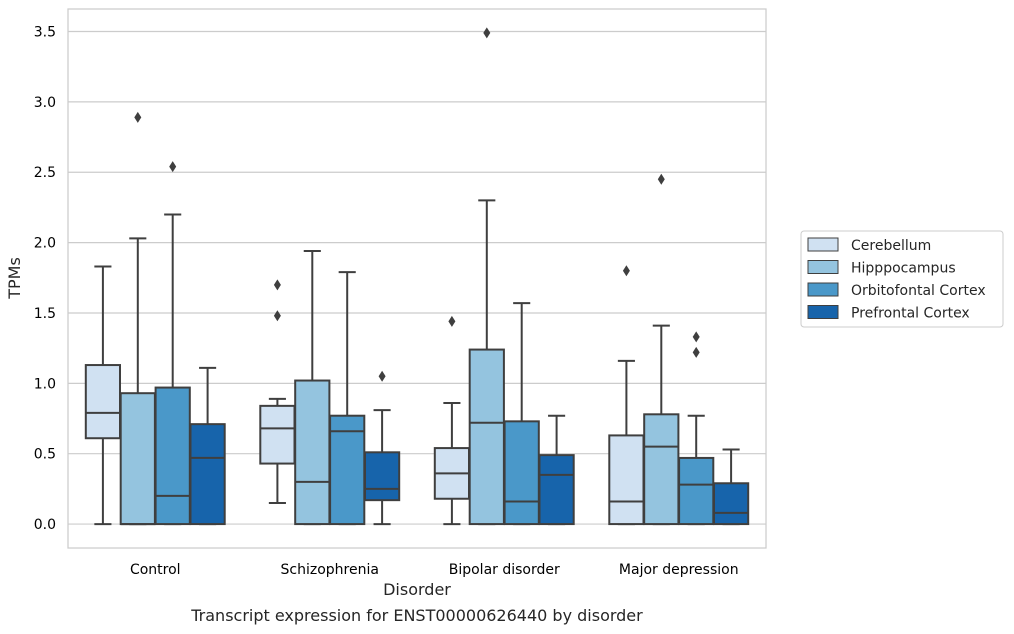 This screenshot has width=1014, height=634. I want to click on y-tick-label: 0.5, so click(45, 455).